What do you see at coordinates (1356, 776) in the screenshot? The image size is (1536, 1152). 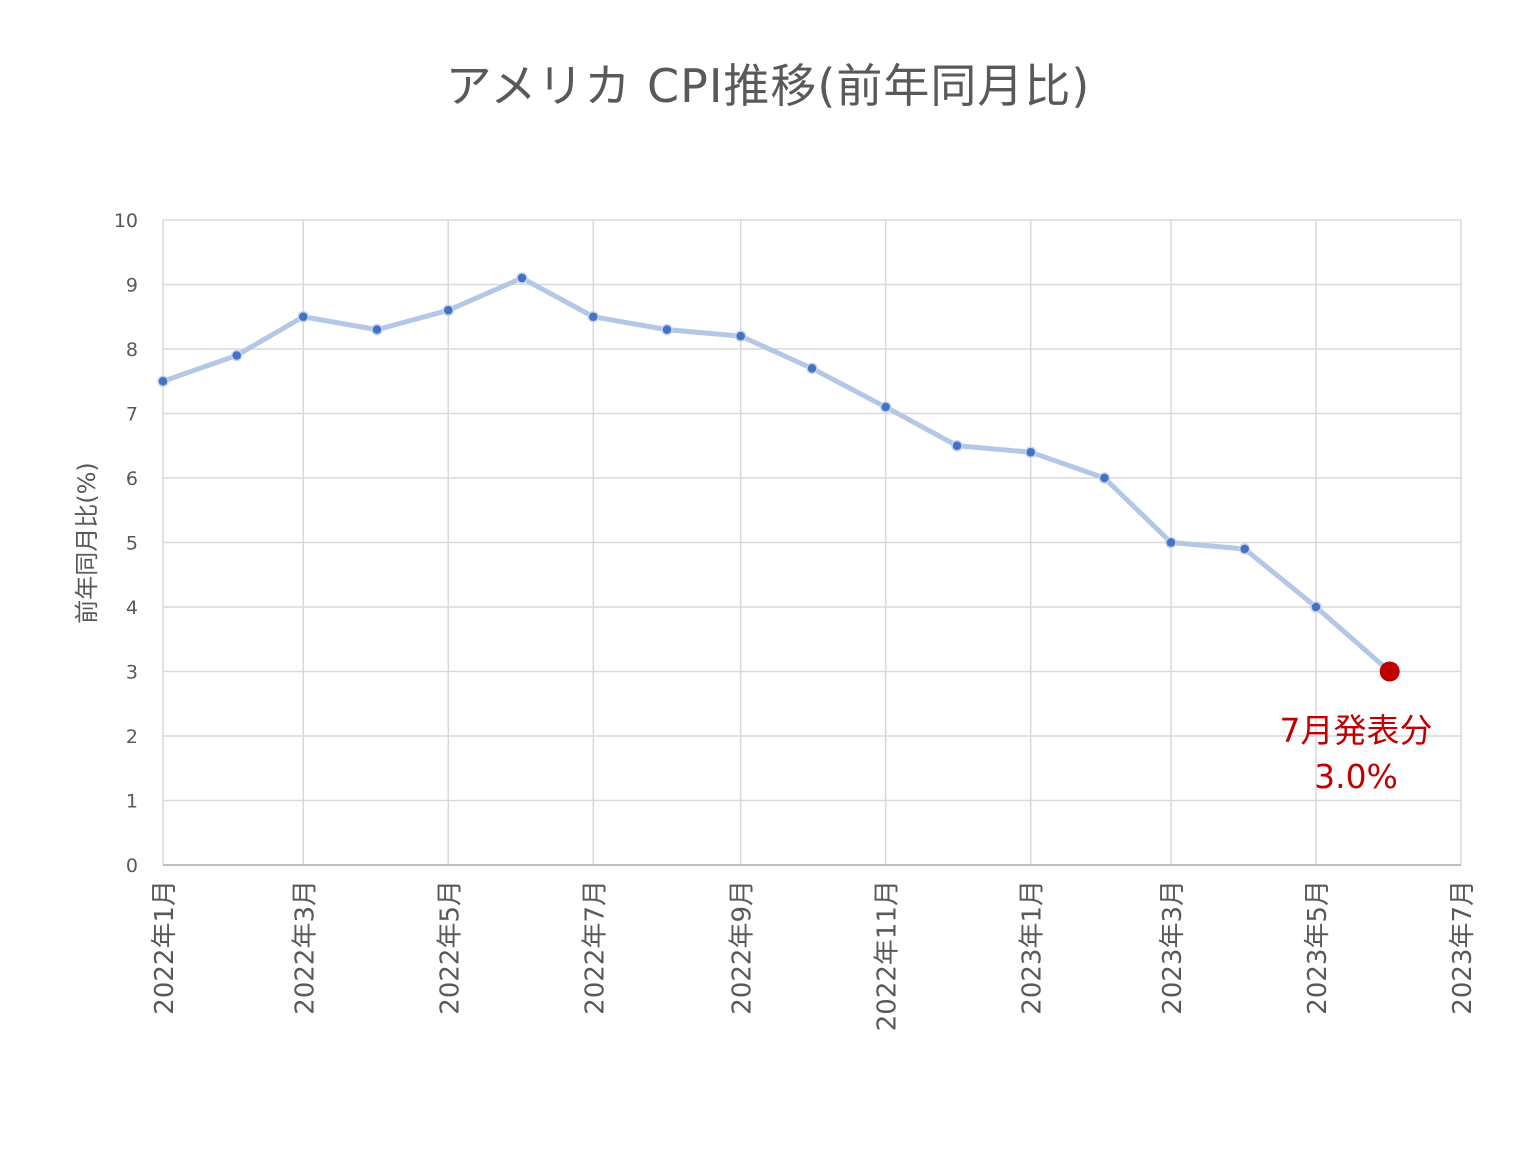 I see `annotation-value: 3.0%` at bounding box center [1356, 776].